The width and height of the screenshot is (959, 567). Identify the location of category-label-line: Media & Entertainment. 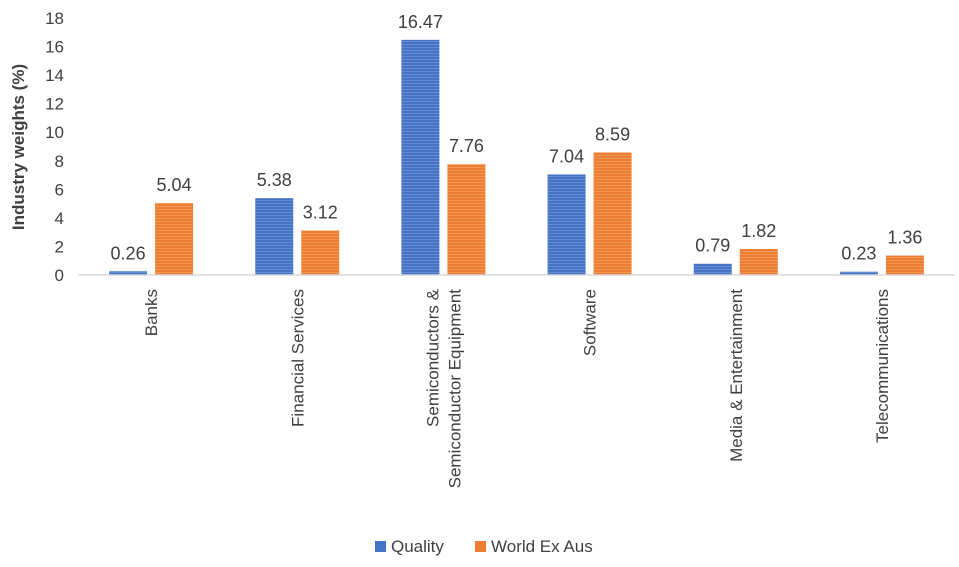
(736, 375).